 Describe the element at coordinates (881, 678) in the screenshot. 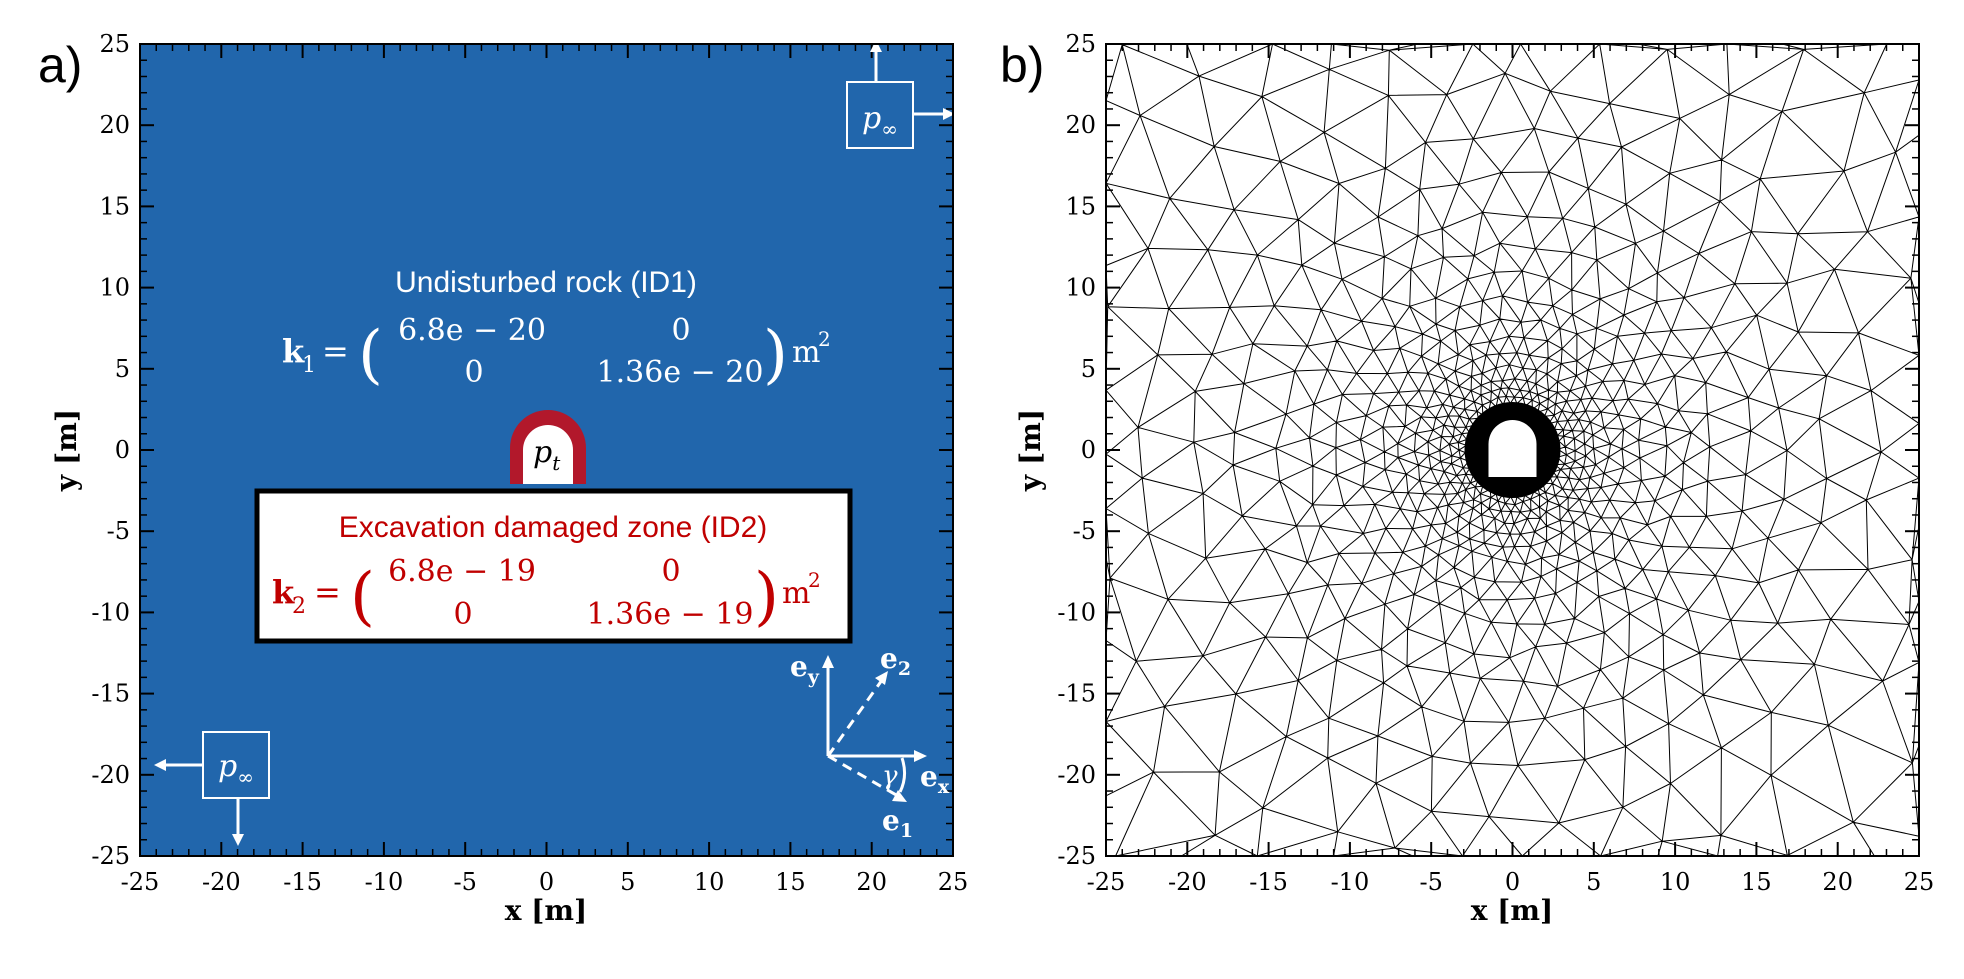

I see `e2-arrowhead` at that location.